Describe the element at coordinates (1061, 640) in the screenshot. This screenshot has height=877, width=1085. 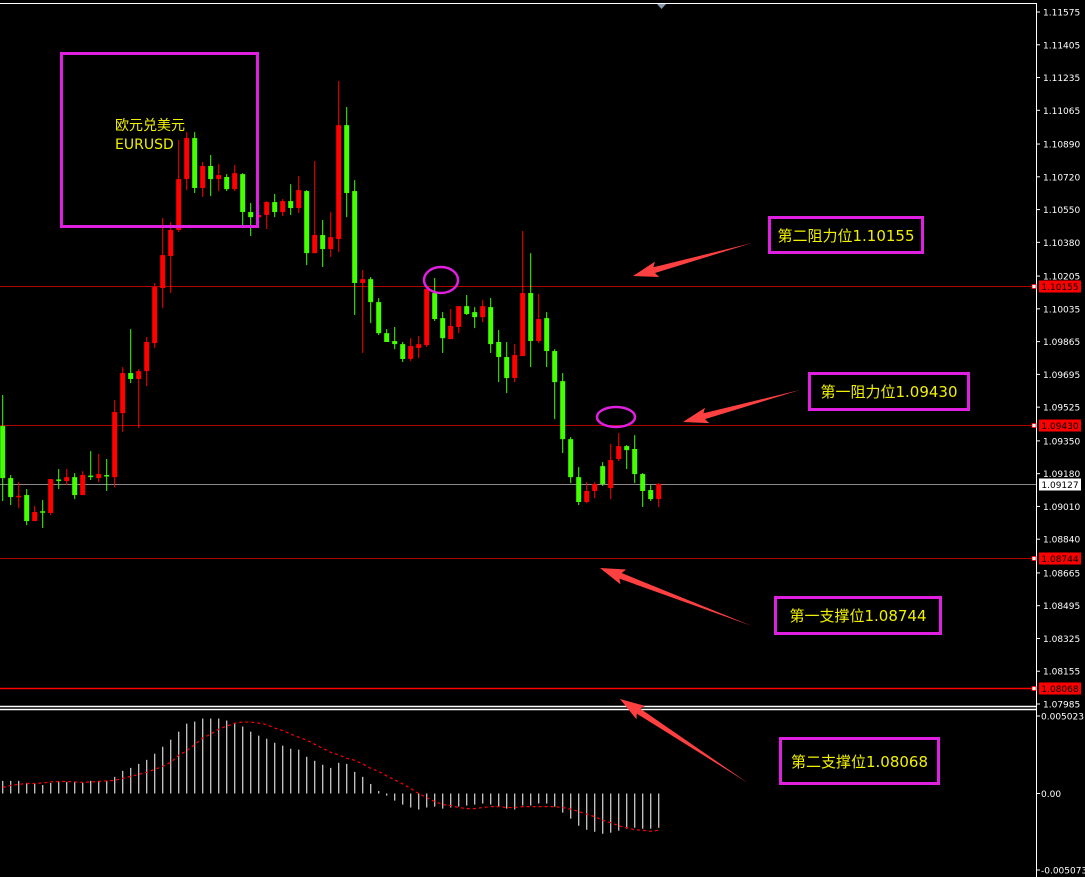
I see `y-tick-label: 1.08325` at that location.